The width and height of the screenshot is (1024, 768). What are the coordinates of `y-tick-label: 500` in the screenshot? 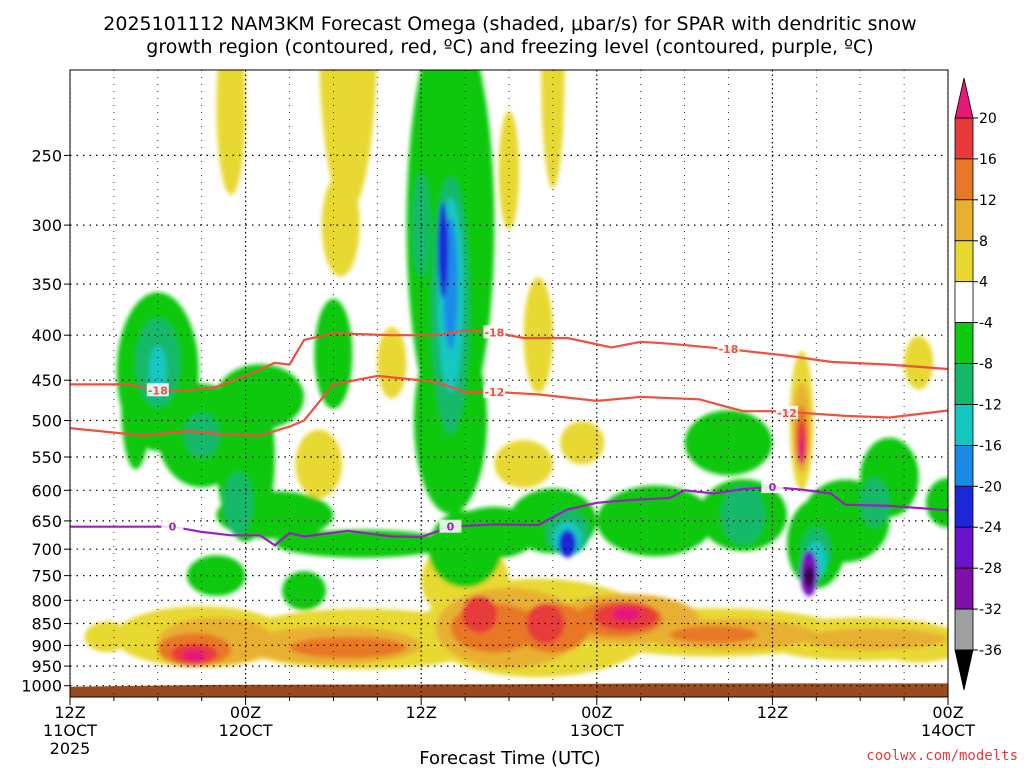 It's located at (46, 421).